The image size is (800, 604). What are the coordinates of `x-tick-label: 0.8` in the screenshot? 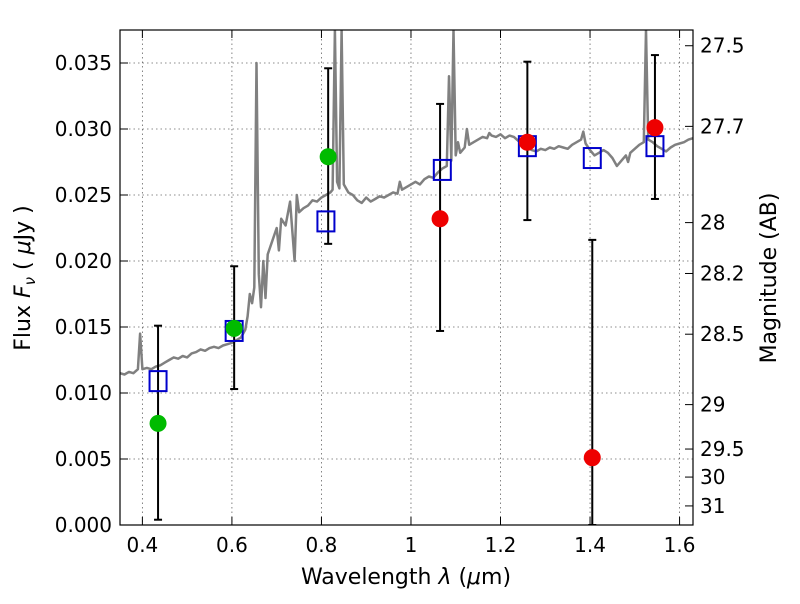 It's located at (322, 545).